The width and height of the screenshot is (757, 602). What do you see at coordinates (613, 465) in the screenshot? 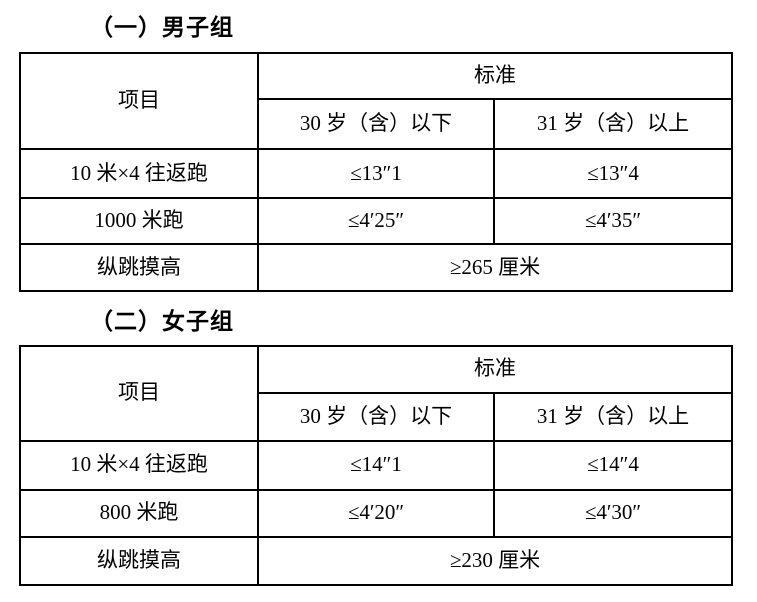
I see `value-cell: ≤14″4` at bounding box center [613, 465].